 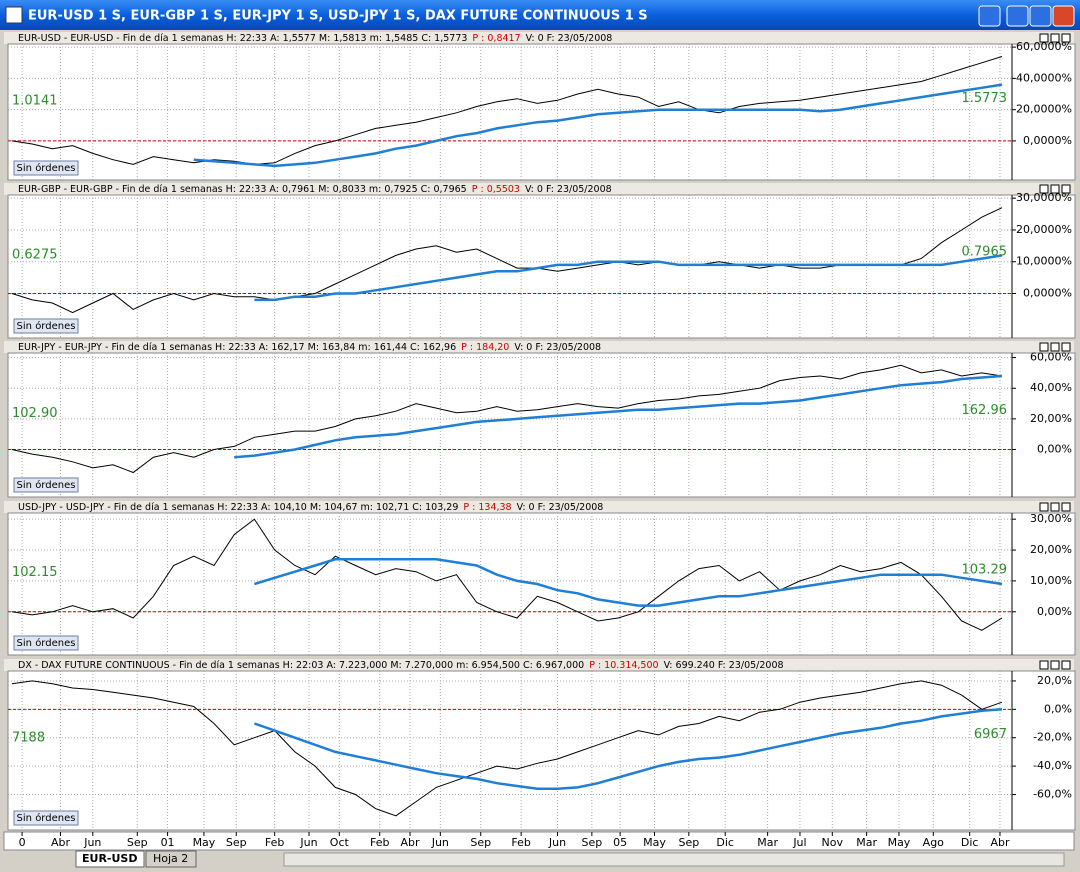 What do you see at coordinates (1017, 16) in the screenshot?
I see `minimize-button` at bounding box center [1017, 16].